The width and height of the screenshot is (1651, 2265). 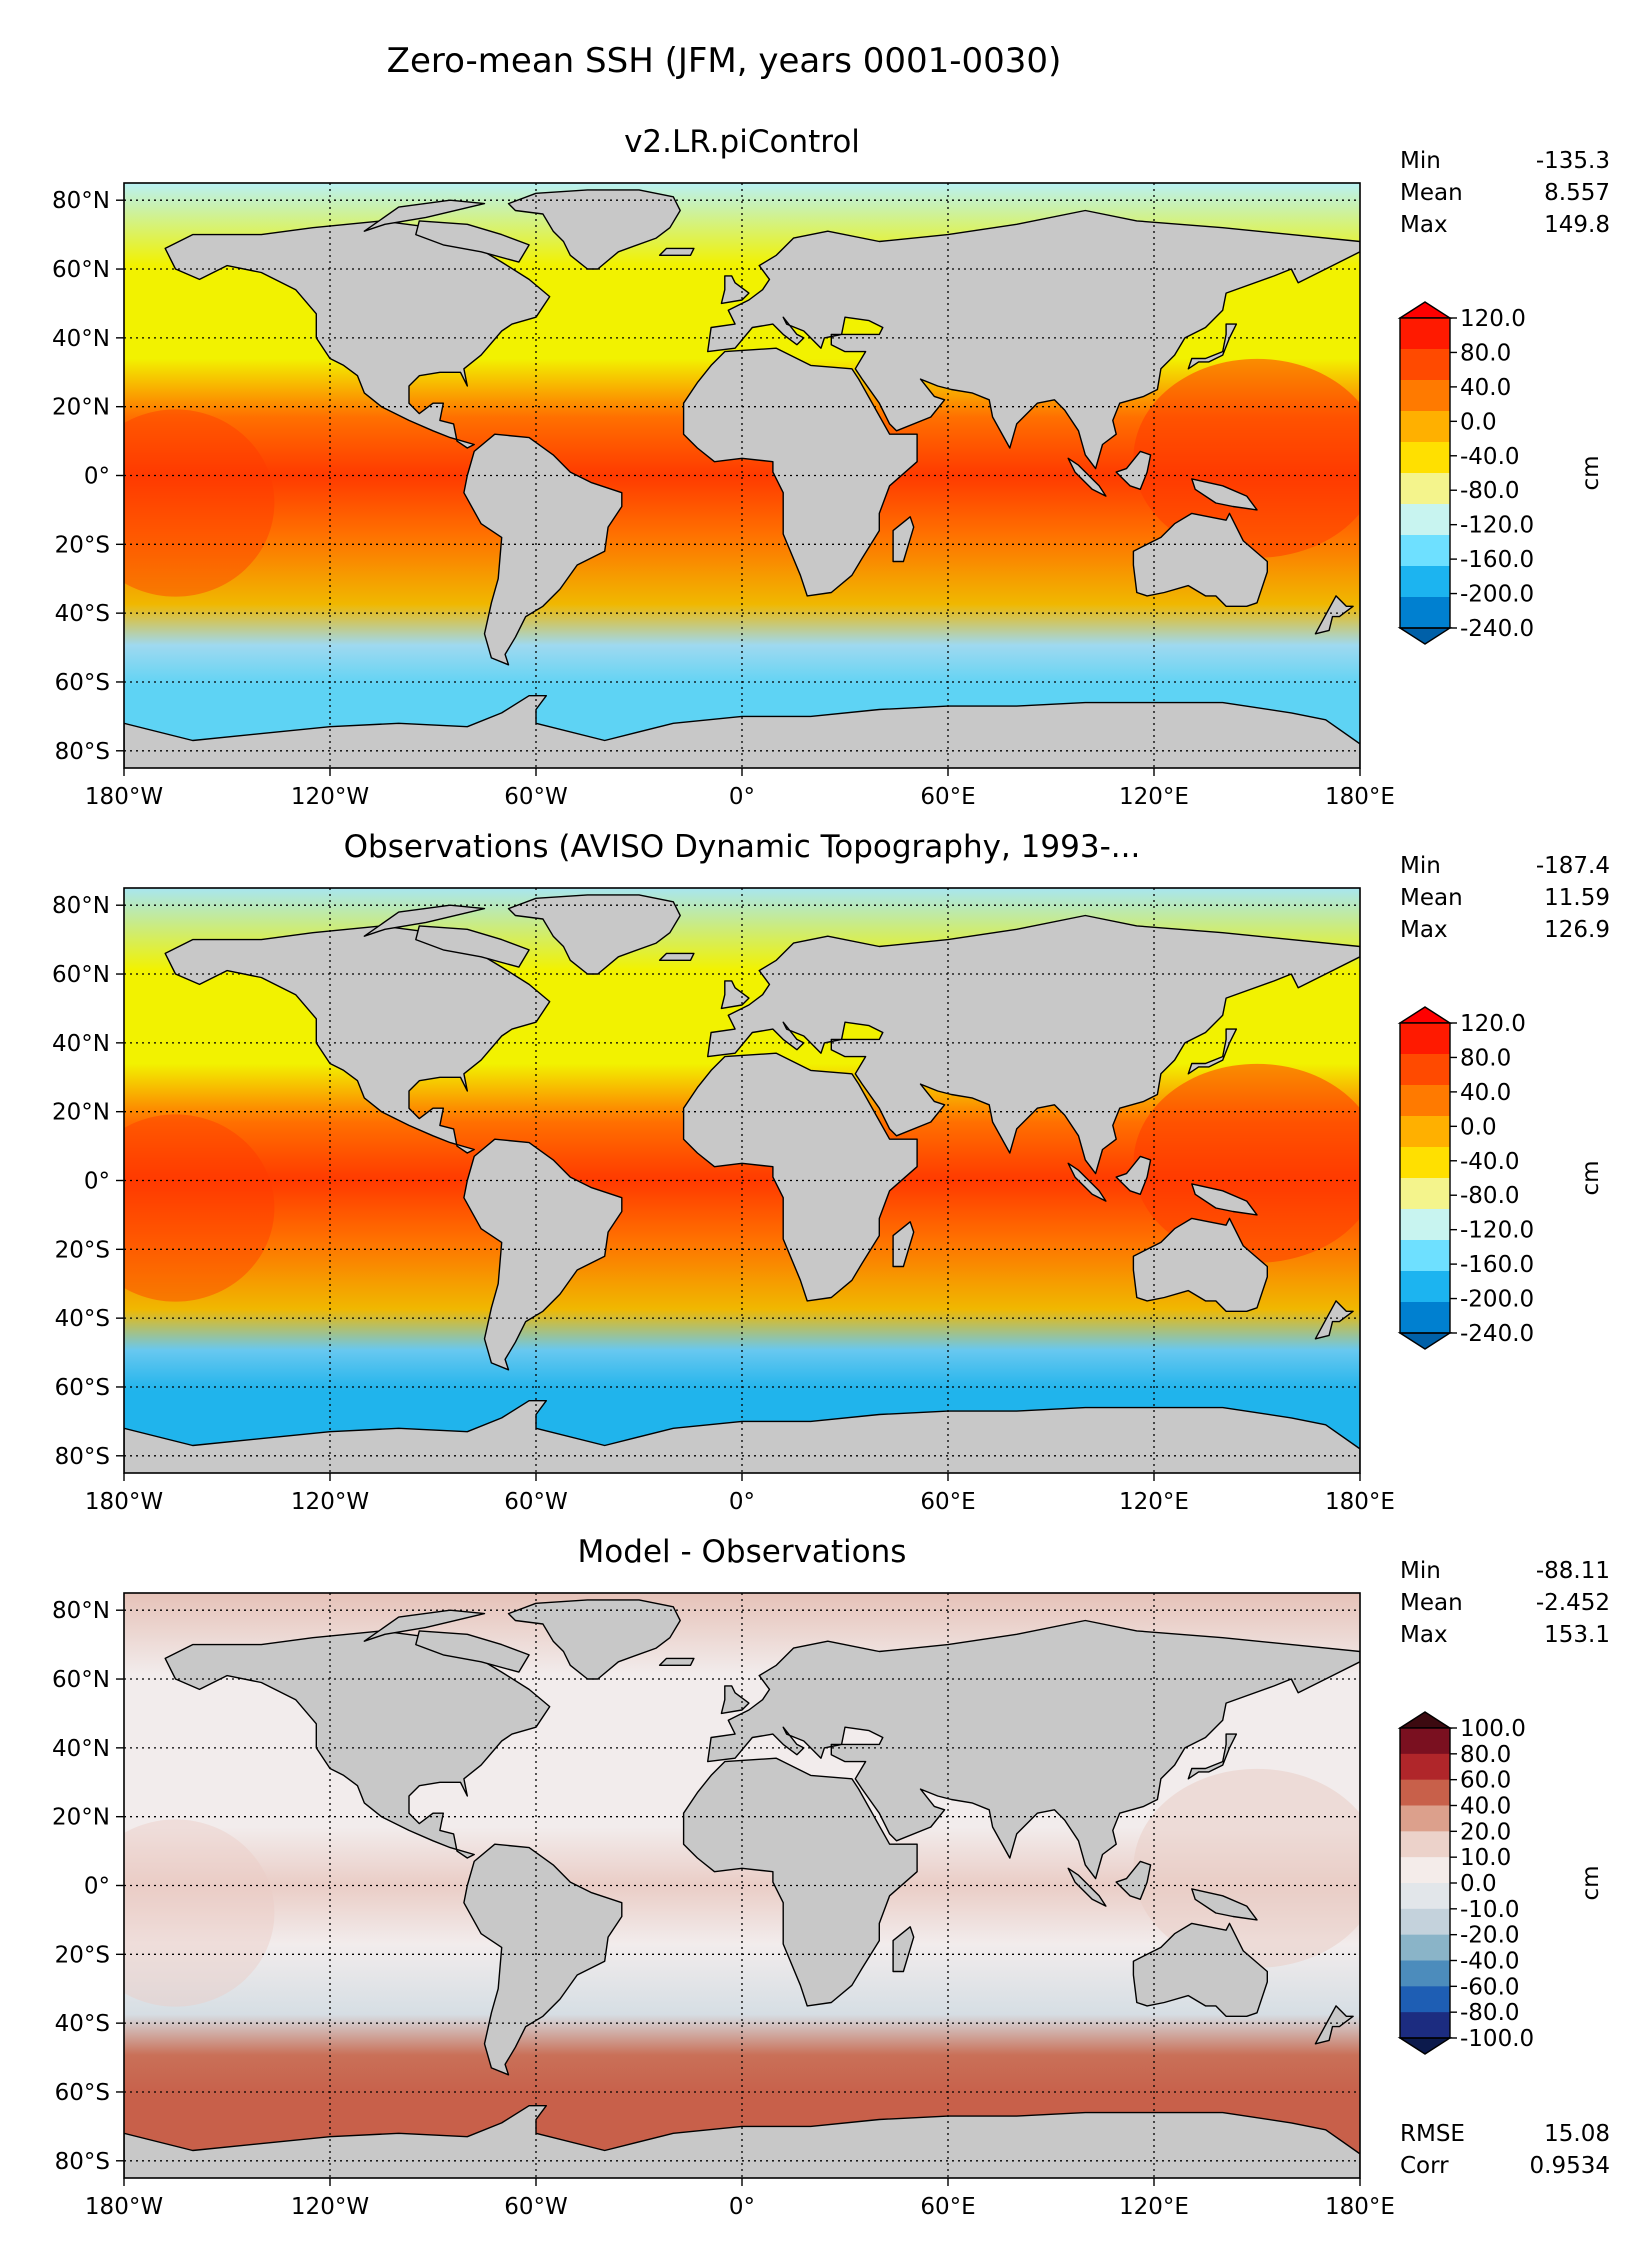 What do you see at coordinates (1431, 898) in the screenshot?
I see `stat-label: Mean` at bounding box center [1431, 898].